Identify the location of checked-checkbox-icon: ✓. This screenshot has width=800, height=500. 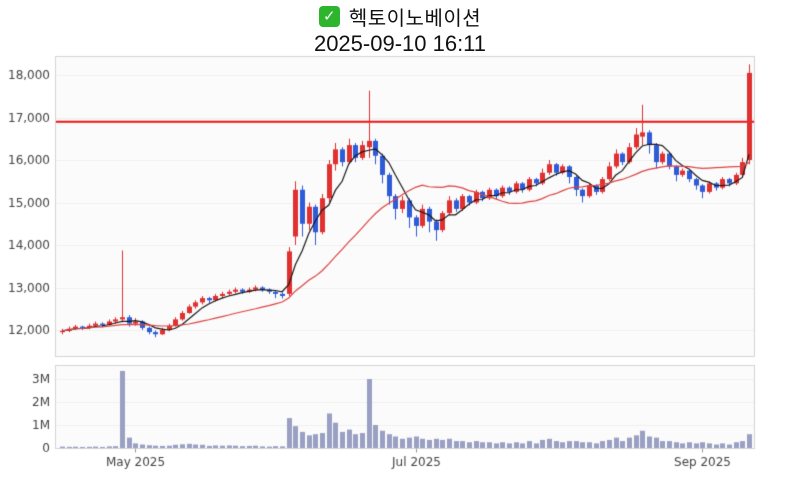
(329, 16).